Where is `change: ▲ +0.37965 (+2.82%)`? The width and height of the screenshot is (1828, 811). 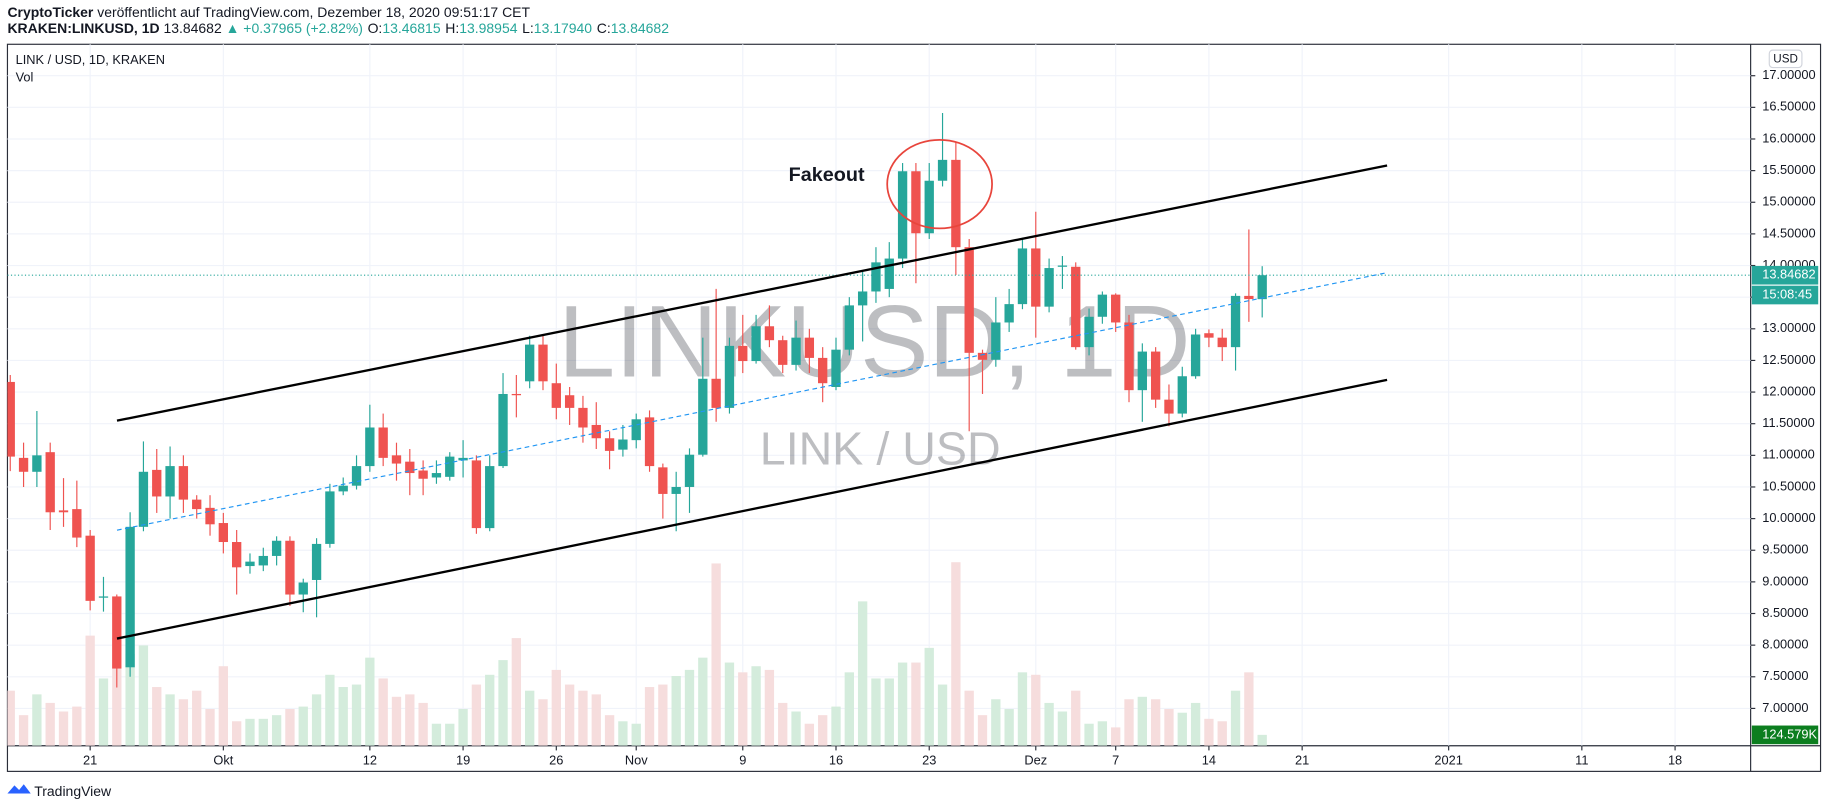 change: ▲ +0.37965 (+2.82%) is located at coordinates (294, 28).